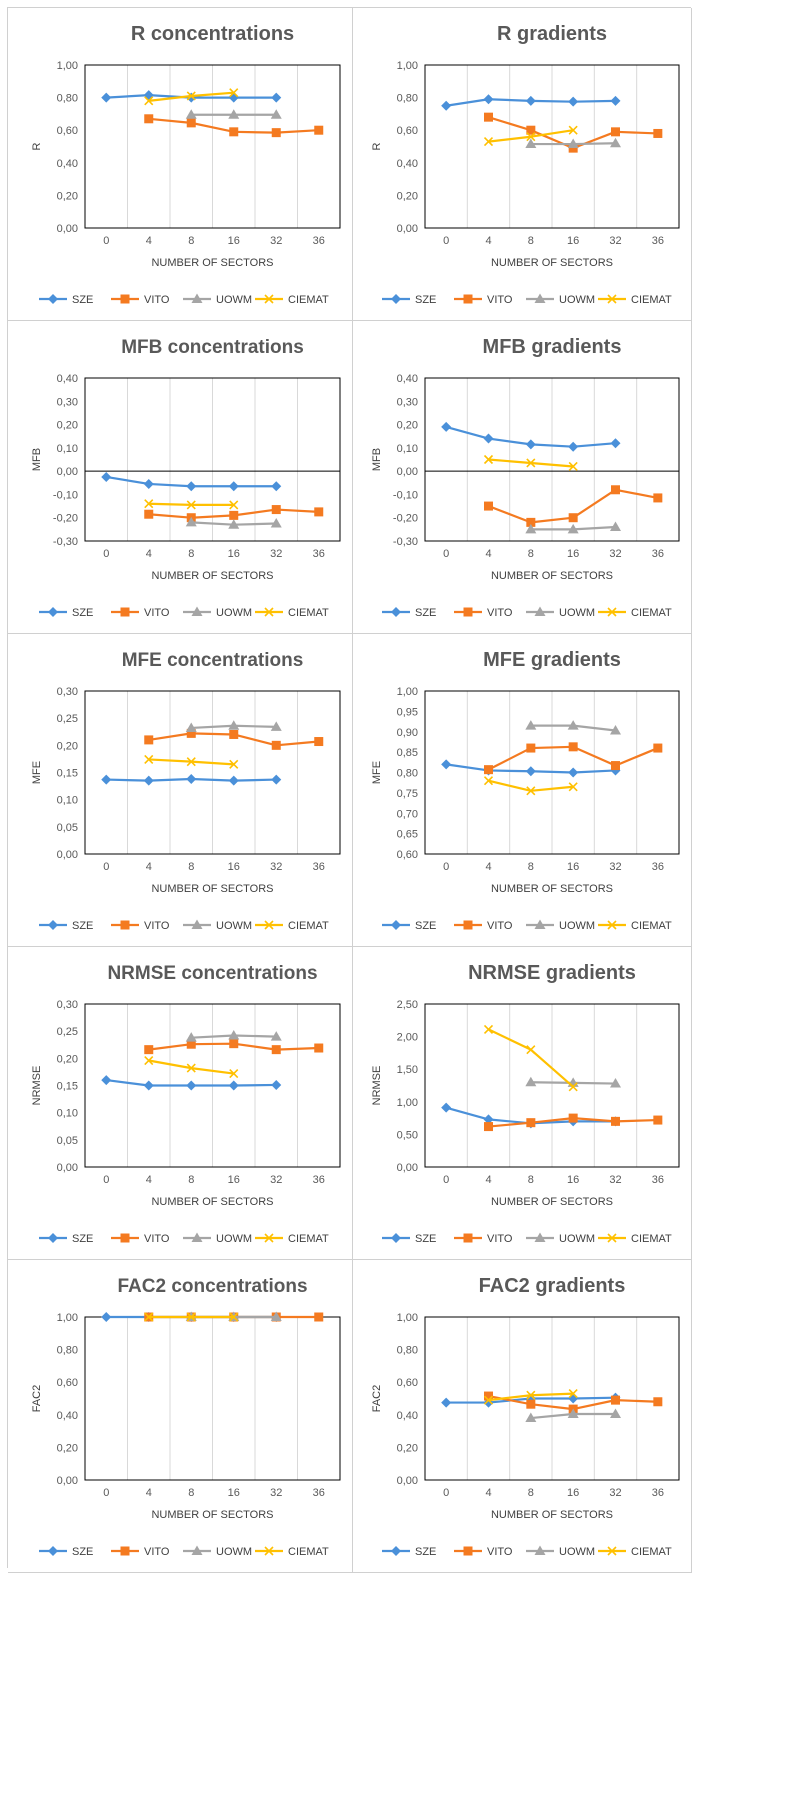 This screenshot has width=800, height=1815. Describe the element at coordinates (67, 229) in the screenshot. I see `y-tick-label: 0,00` at that location.